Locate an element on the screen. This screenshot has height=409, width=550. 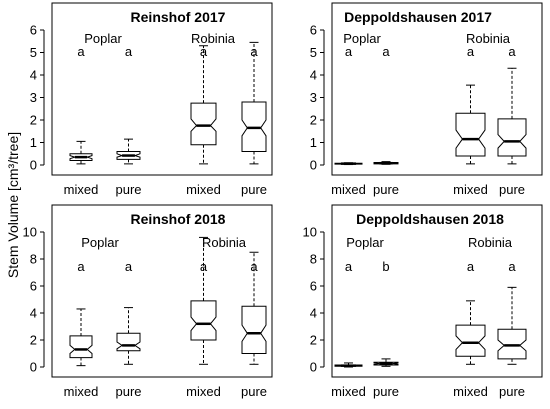
panel-title: Reinshof 2017 is located at coordinates (178, 17).